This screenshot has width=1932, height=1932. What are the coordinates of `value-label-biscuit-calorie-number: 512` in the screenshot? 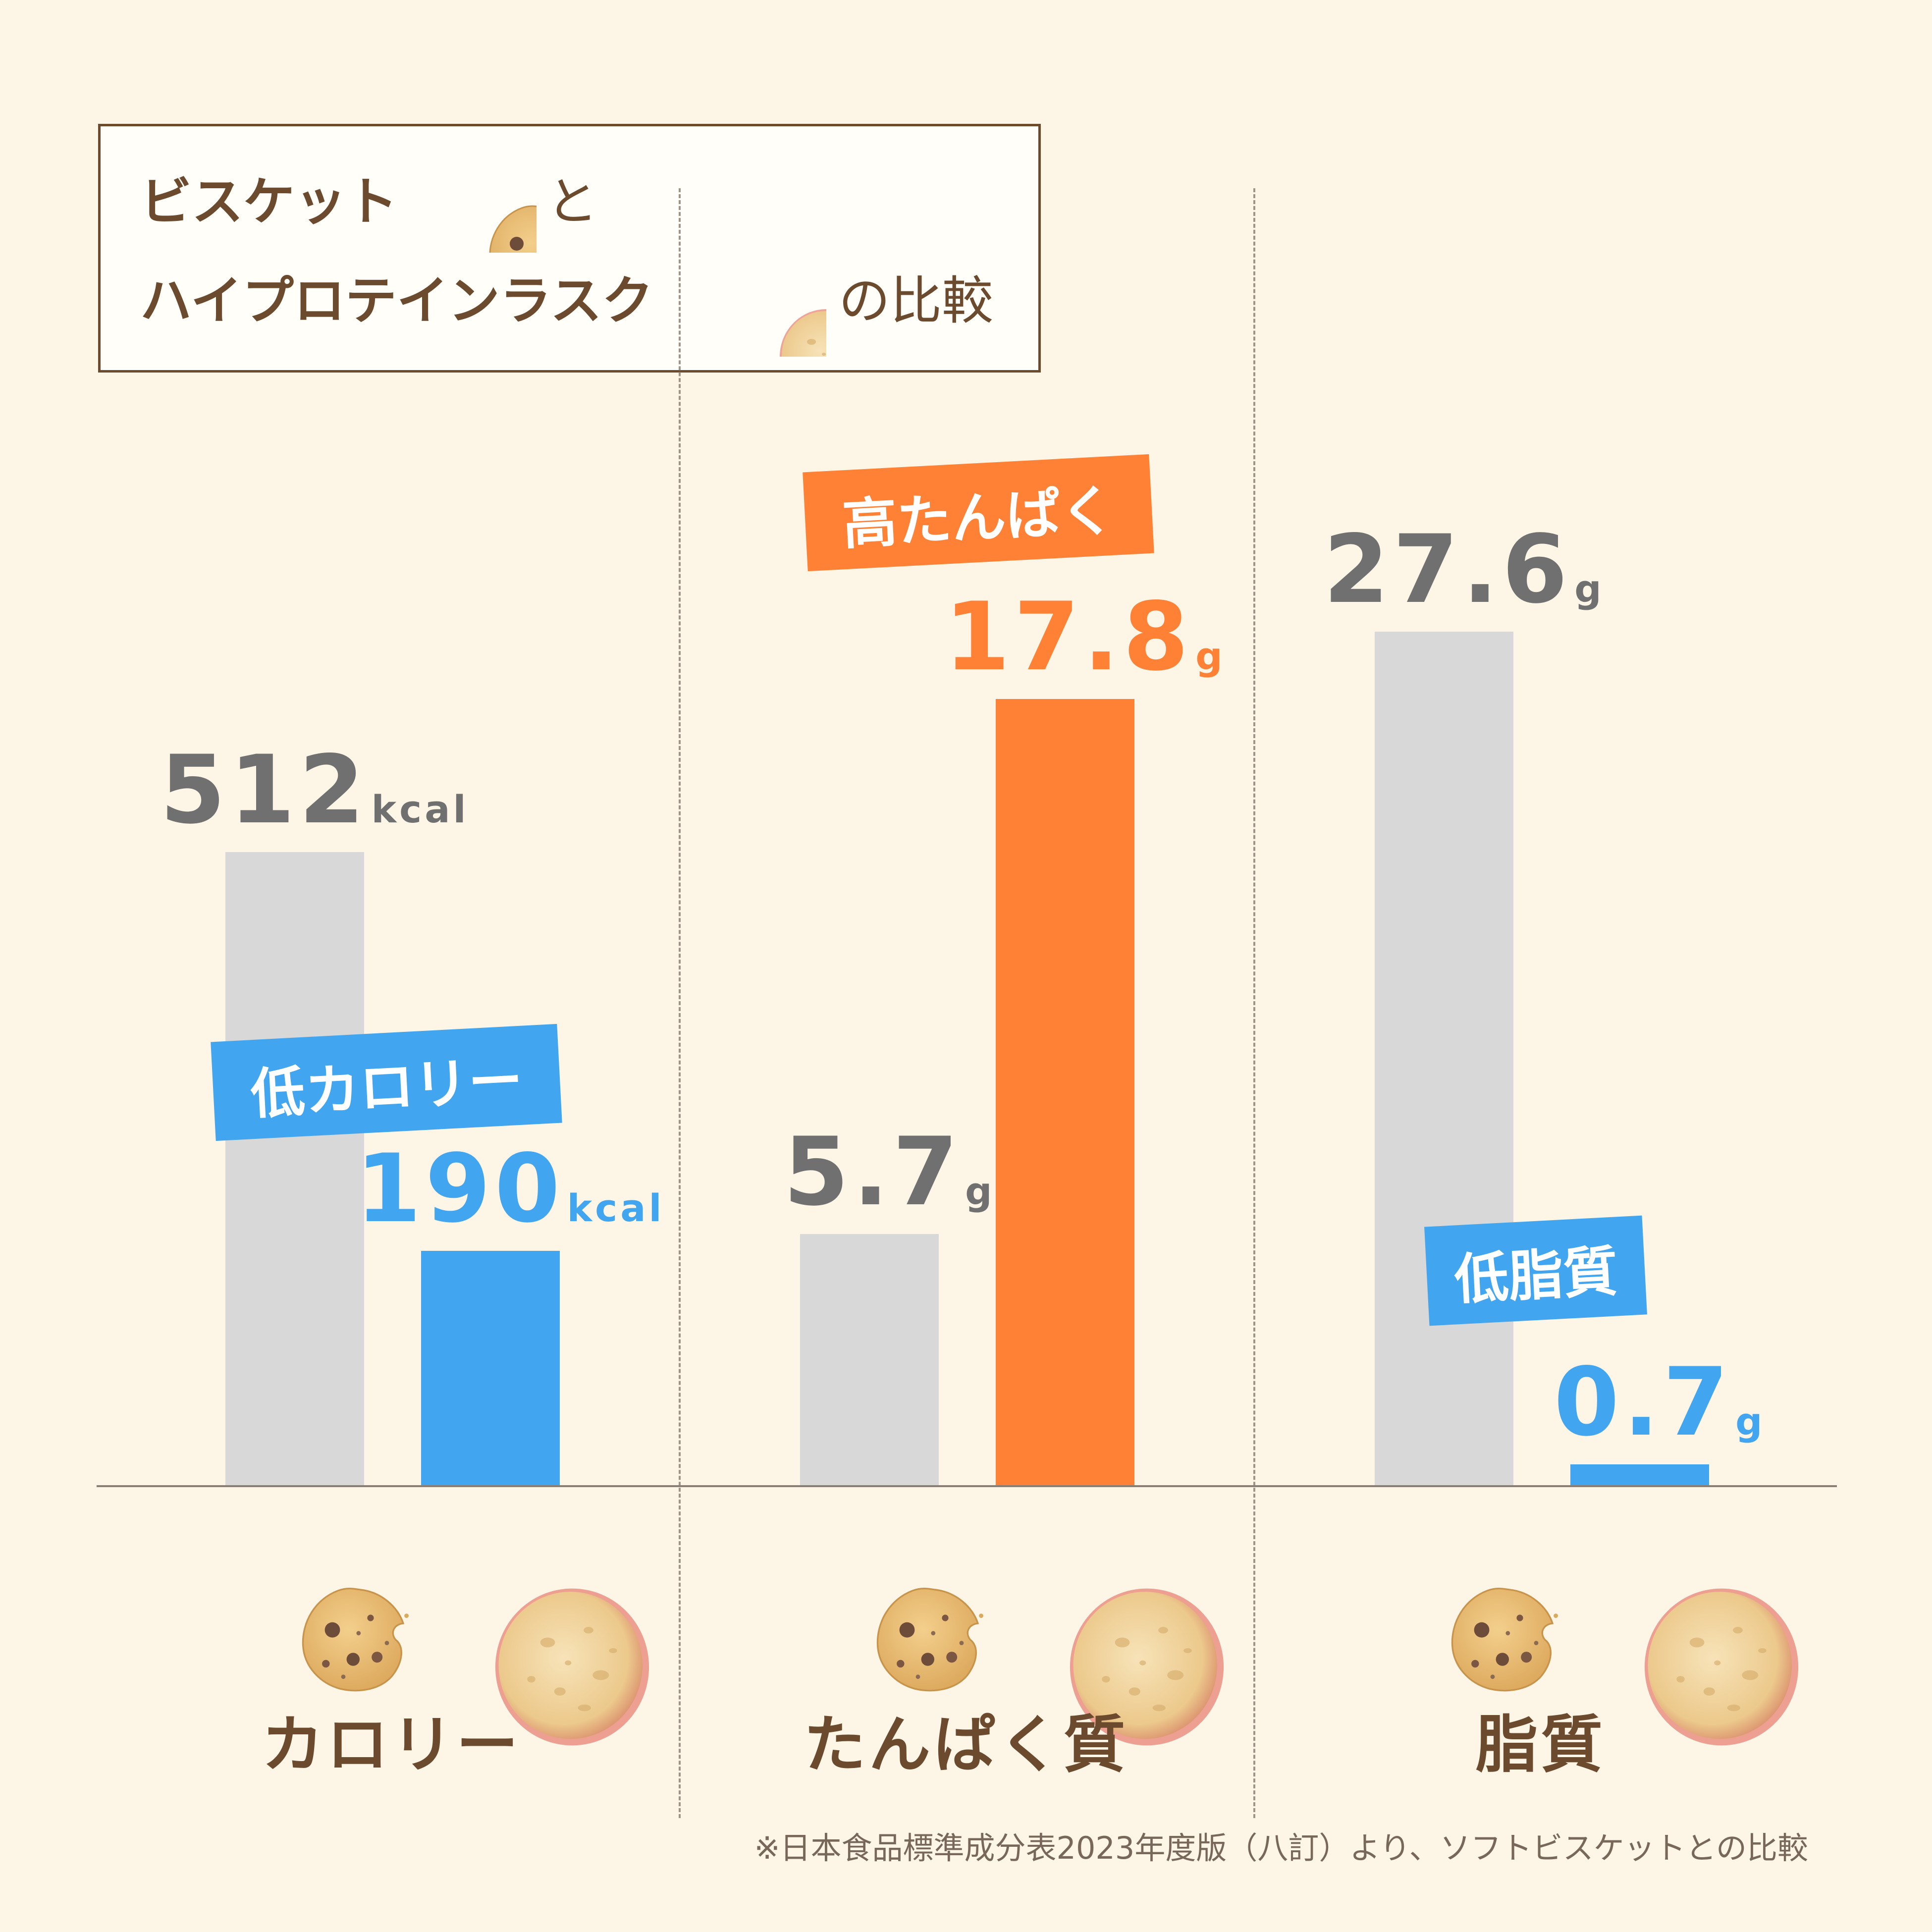 It's located at (264, 790).